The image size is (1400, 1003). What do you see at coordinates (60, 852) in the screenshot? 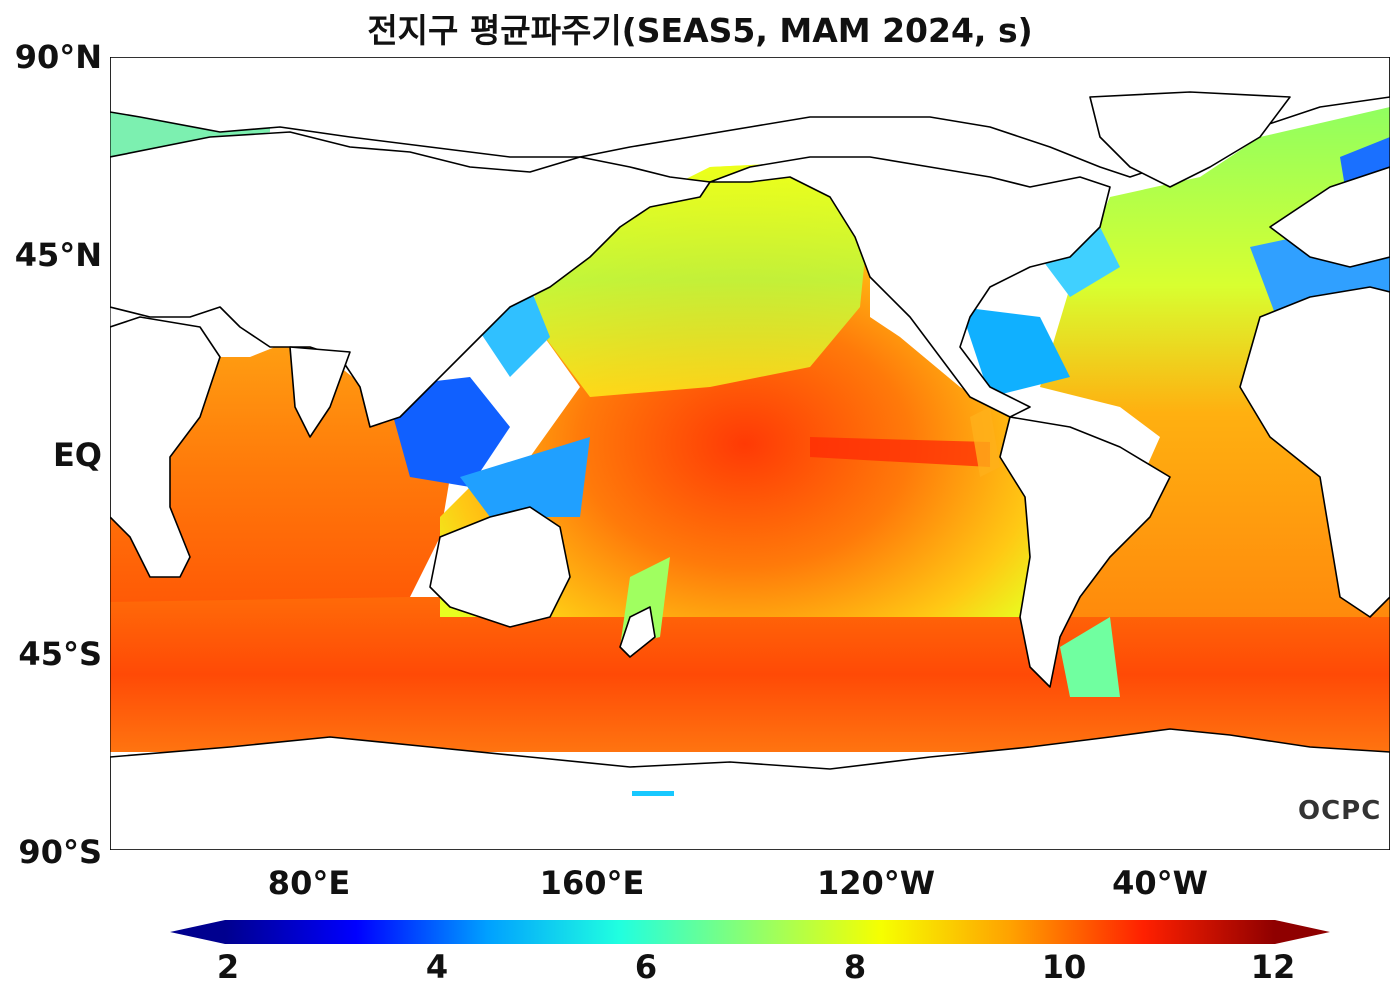
I see `lat-label-90s: 90°S` at bounding box center [60, 852].